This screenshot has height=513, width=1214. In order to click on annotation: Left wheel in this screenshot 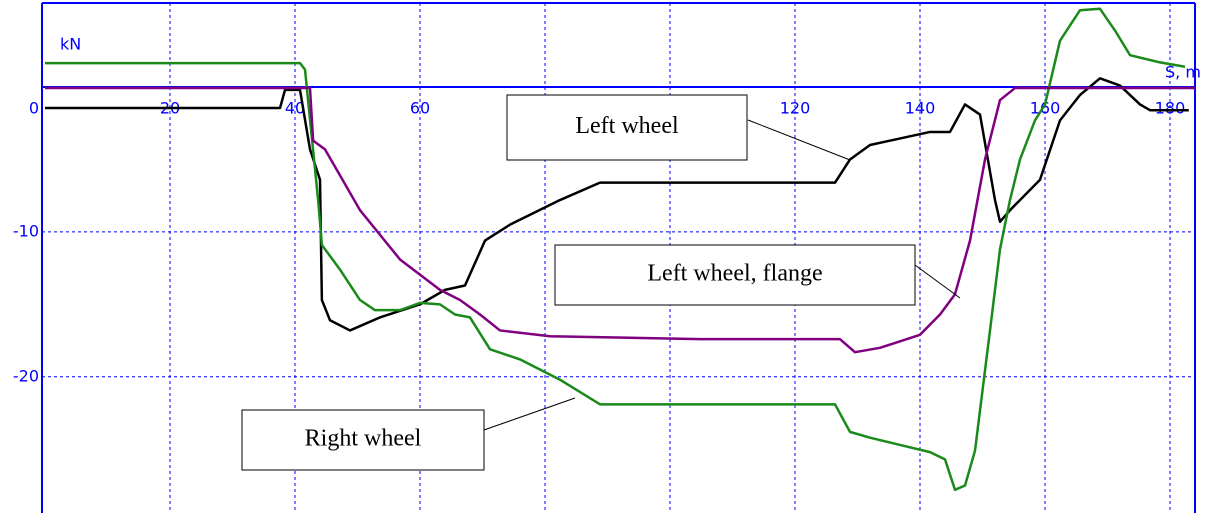, I will do `click(627, 126)`.